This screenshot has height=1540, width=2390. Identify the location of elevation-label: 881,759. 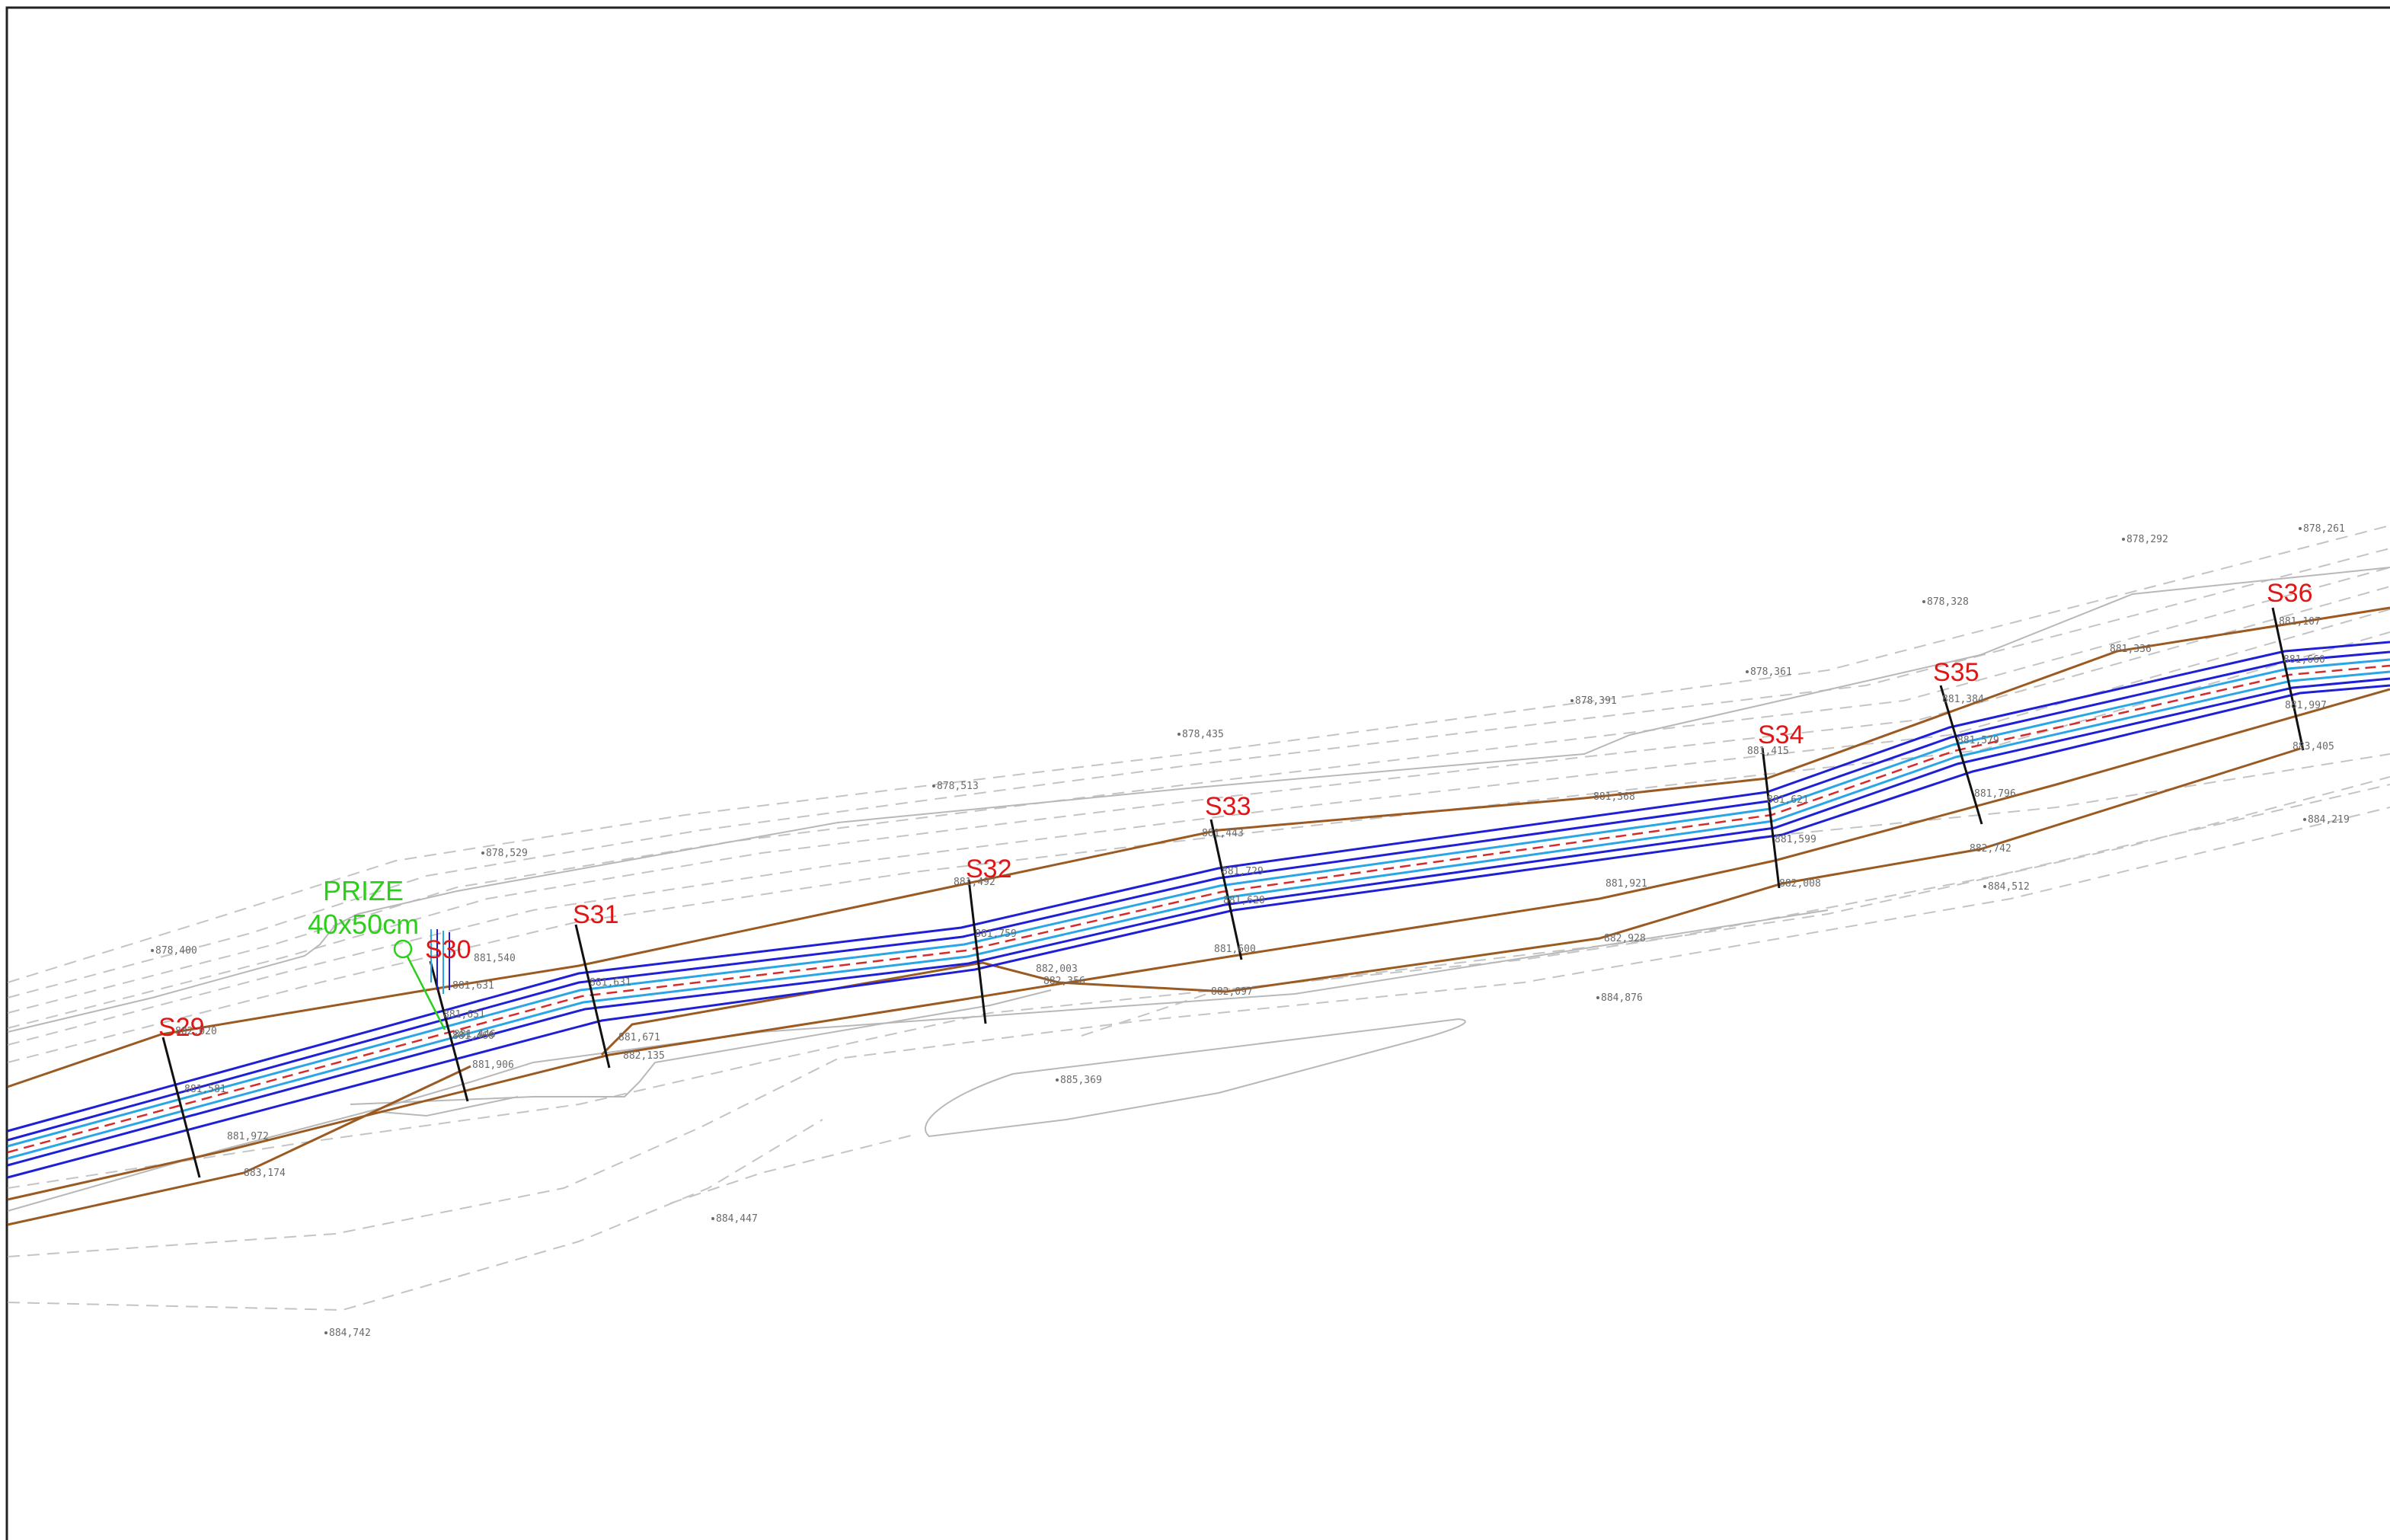
(996, 934).